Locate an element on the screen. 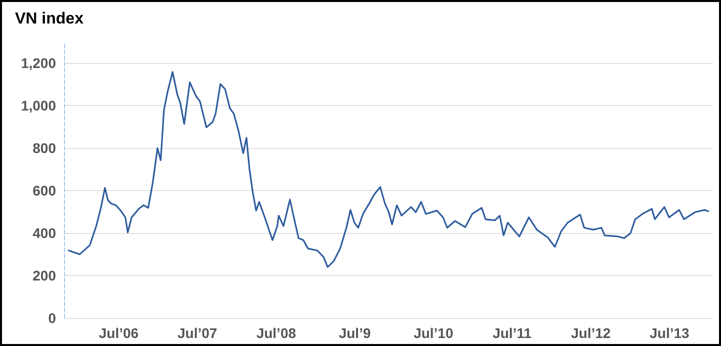 The image size is (721, 346). y-tick-label: 600 is located at coordinates (44, 190).